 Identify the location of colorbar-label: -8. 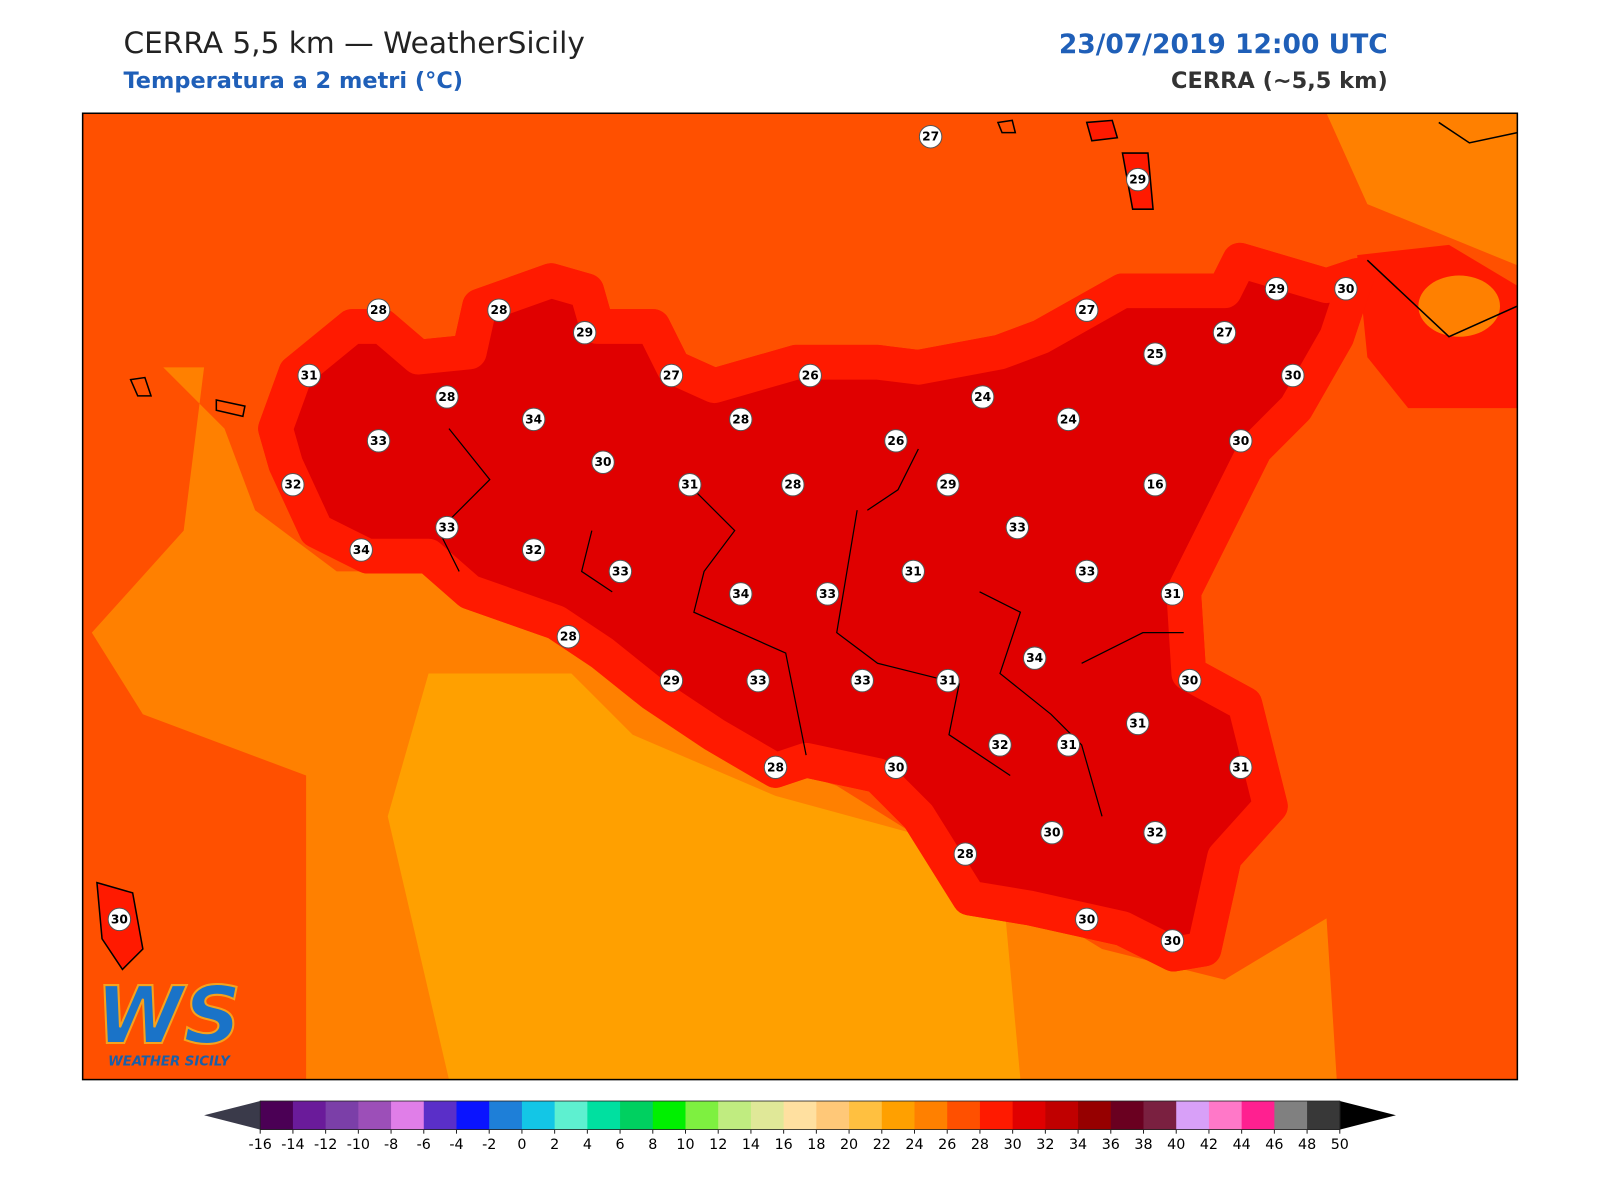
(391, 1145).